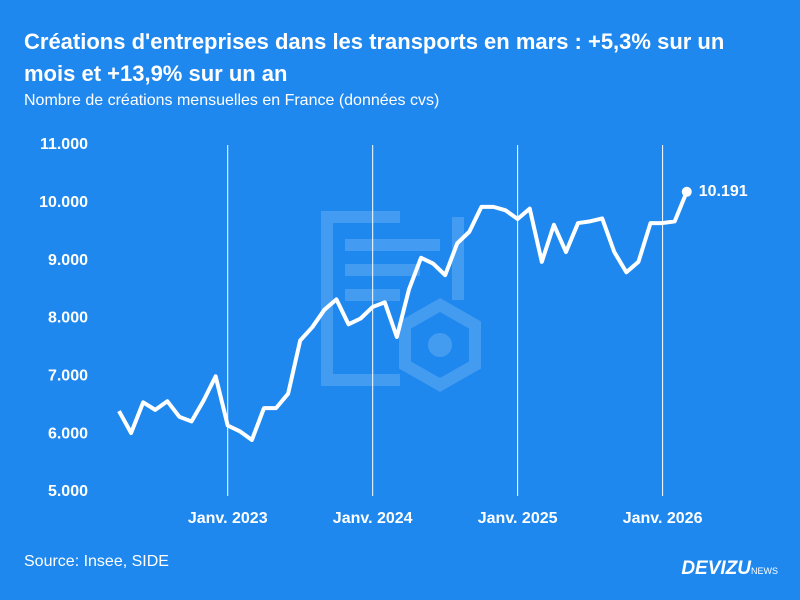 The image size is (800, 600). Describe the element at coordinates (64, 144) in the screenshot. I see `y-tick-label: 11.000` at that location.